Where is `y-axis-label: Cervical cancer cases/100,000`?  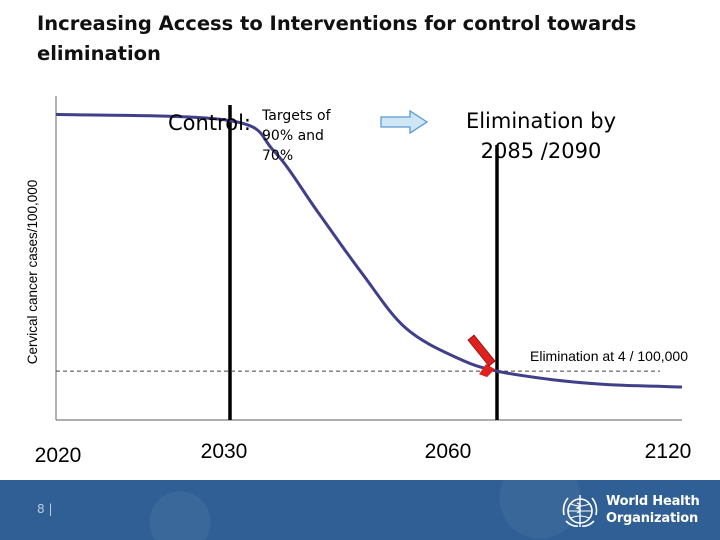
y-axis-label: Cervical cancer cases/100,000 is located at coordinates (32, 272).